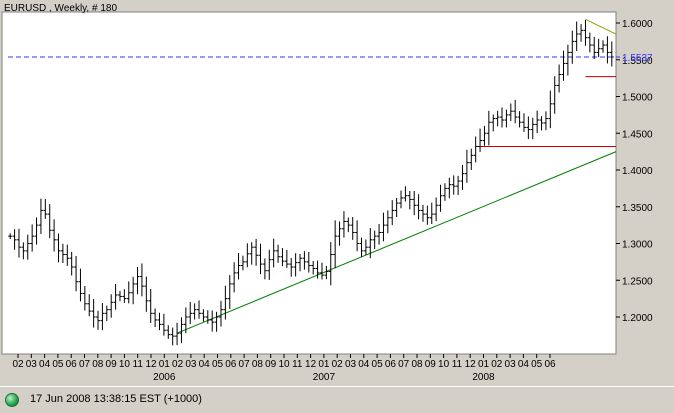 This screenshot has height=413, width=674. What do you see at coordinates (637, 281) in the screenshot?
I see `y-tick-label: 1.2500` at bounding box center [637, 281].